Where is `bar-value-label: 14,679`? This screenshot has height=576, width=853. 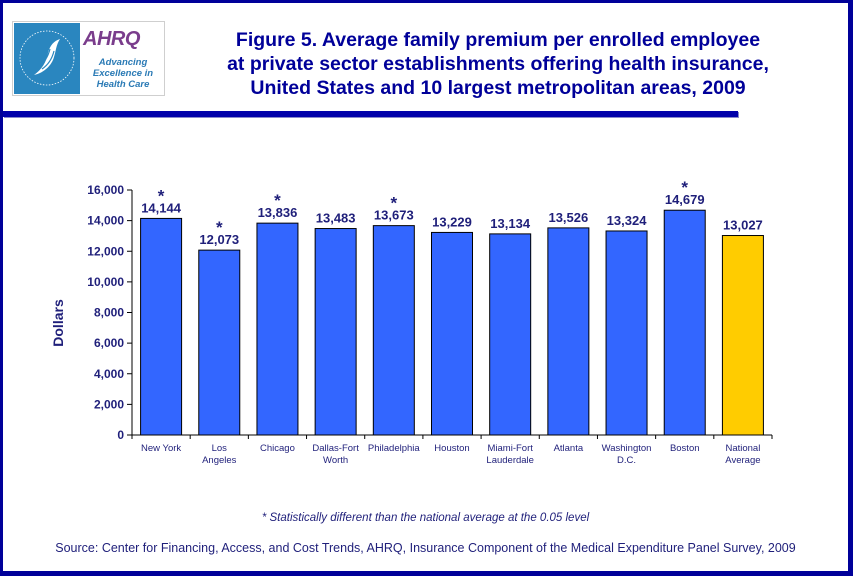
bar-value-label: 14,679 is located at coordinates (685, 199).